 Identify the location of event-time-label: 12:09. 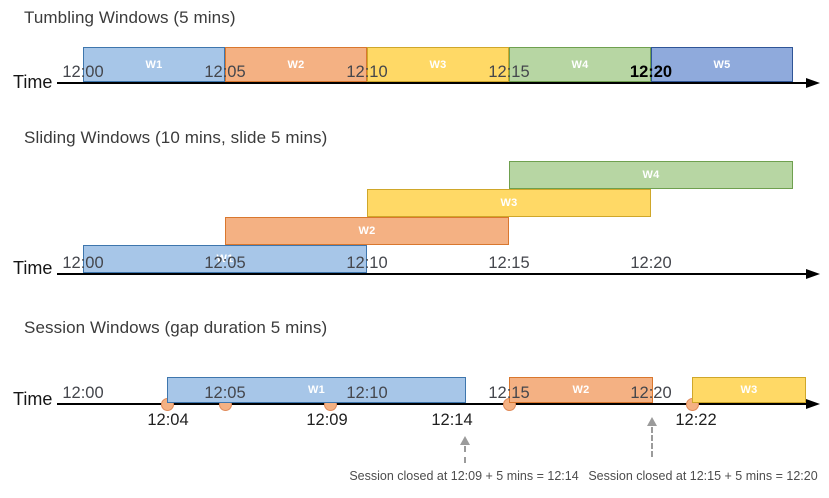
(327, 420).